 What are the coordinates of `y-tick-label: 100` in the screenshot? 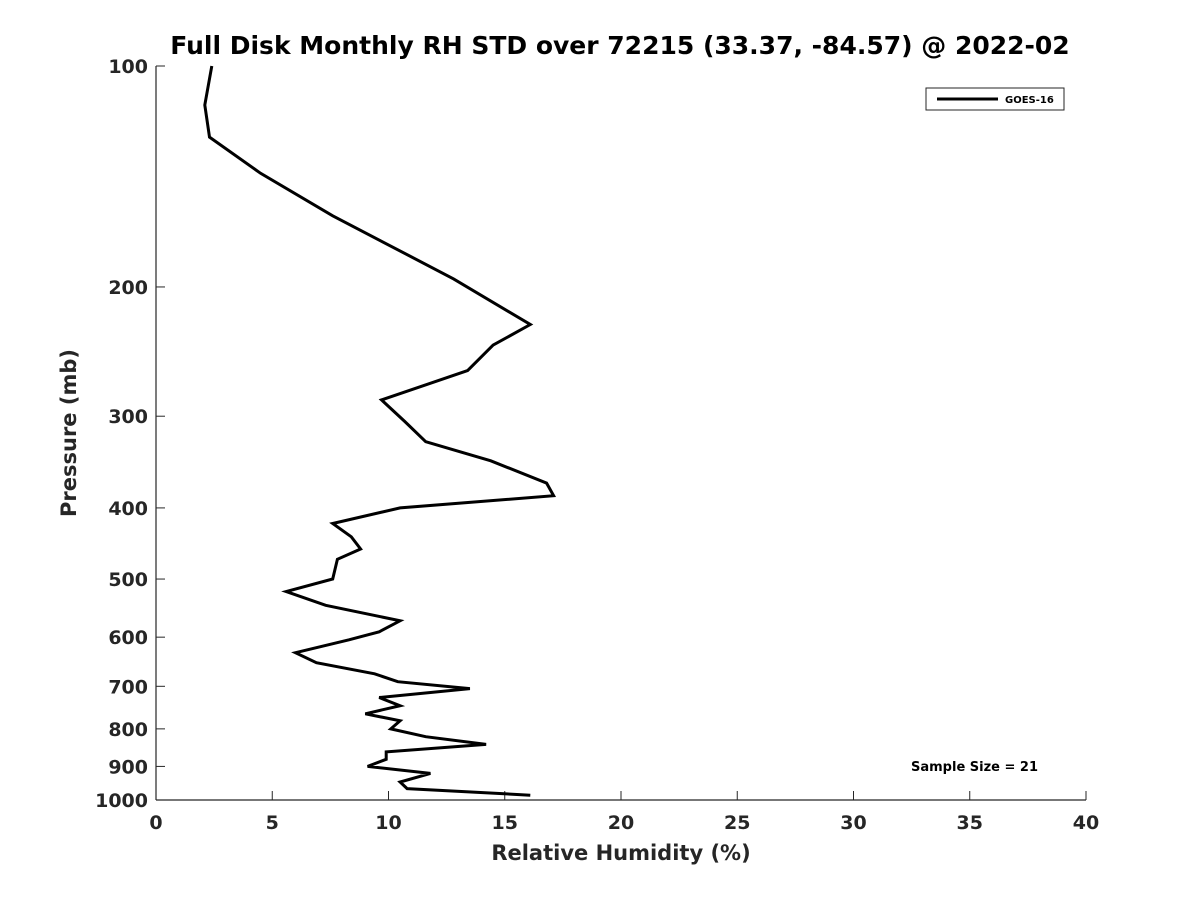 It's located at (128, 67).